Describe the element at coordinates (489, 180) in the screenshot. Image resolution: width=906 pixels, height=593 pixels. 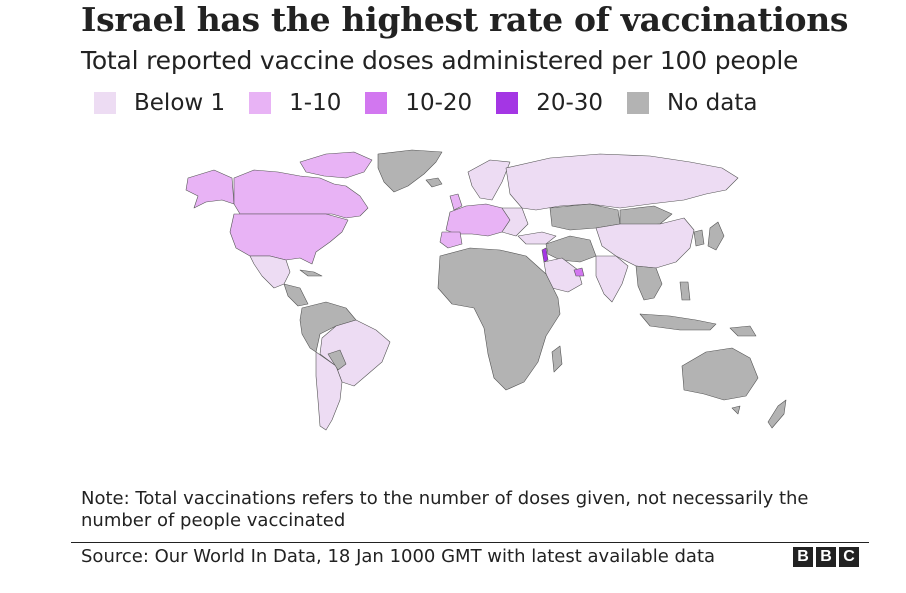
I see `region-scandinavia` at that location.